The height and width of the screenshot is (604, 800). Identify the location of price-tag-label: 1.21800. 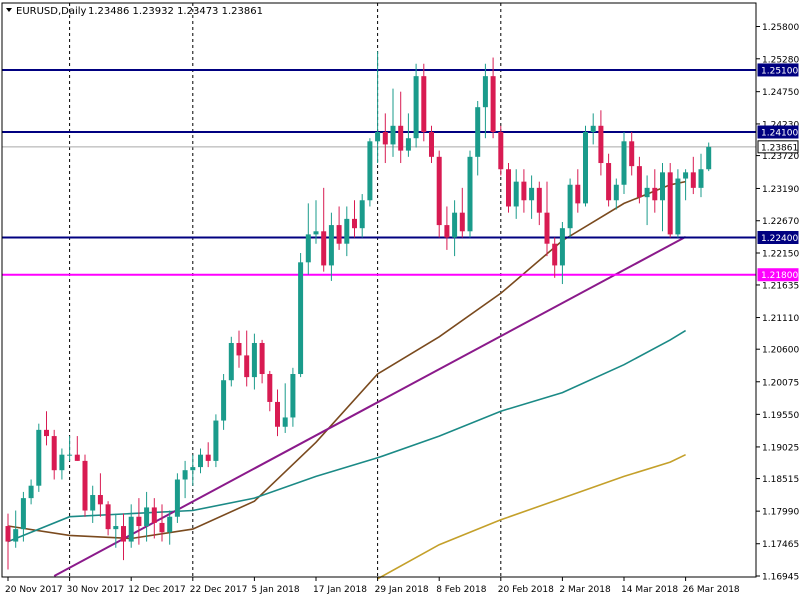
(779, 276).